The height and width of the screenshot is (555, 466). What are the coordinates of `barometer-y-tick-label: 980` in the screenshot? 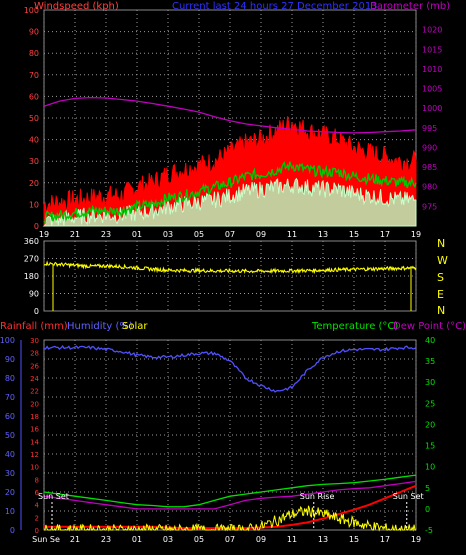 It's located at (429, 187).